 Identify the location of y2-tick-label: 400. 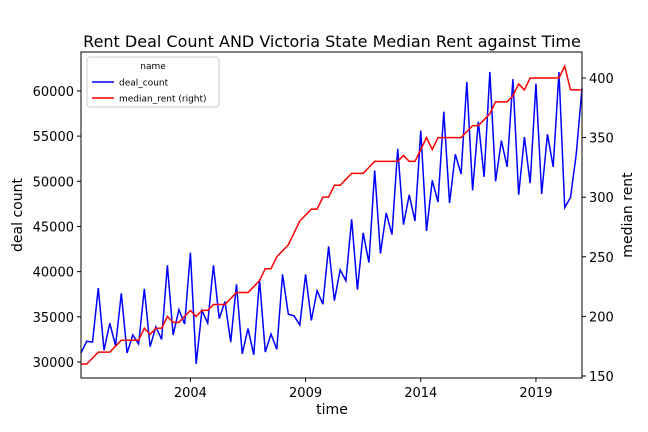
(601, 79).